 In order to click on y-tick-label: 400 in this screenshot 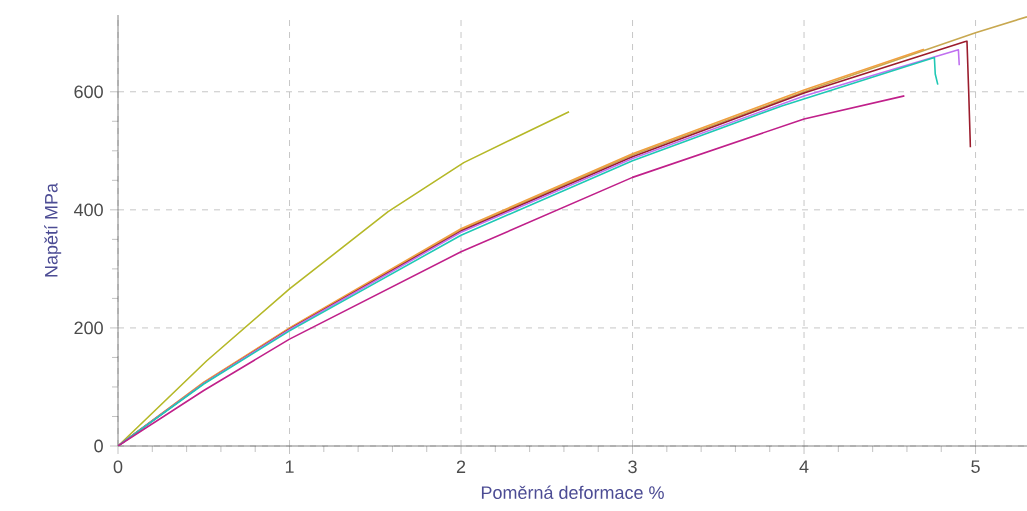, I will do `click(88, 210)`.